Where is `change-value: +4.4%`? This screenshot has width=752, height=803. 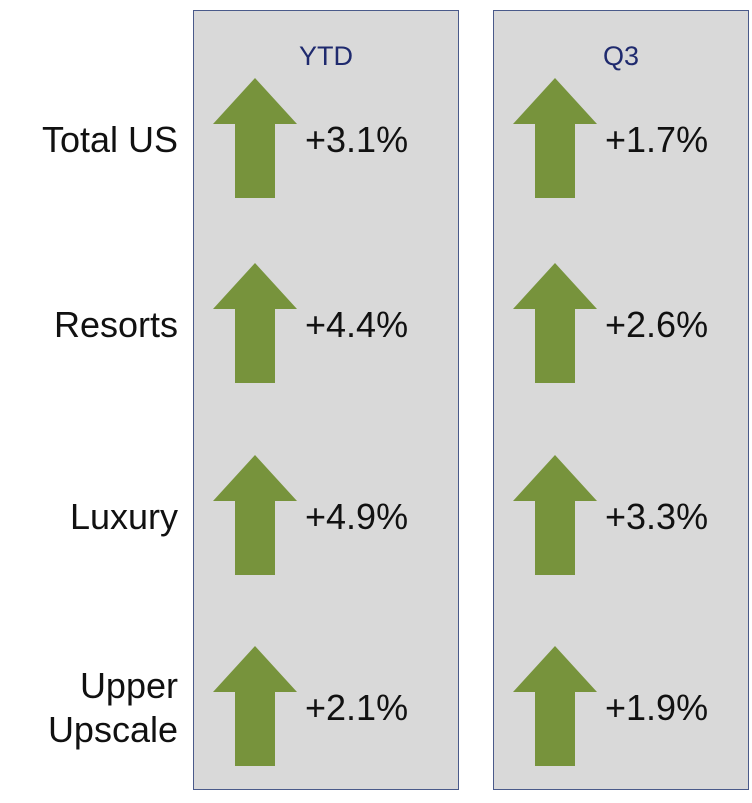
change-value: +4.4% is located at coordinates (357, 324).